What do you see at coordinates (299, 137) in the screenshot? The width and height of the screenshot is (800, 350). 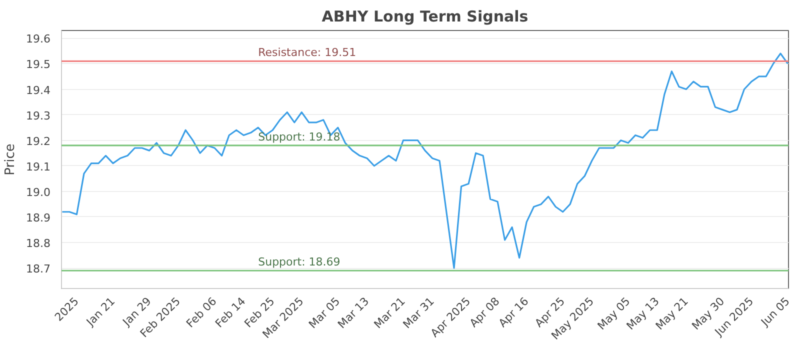 I see `ref-line-label: Support: 19.18` at bounding box center [299, 137].